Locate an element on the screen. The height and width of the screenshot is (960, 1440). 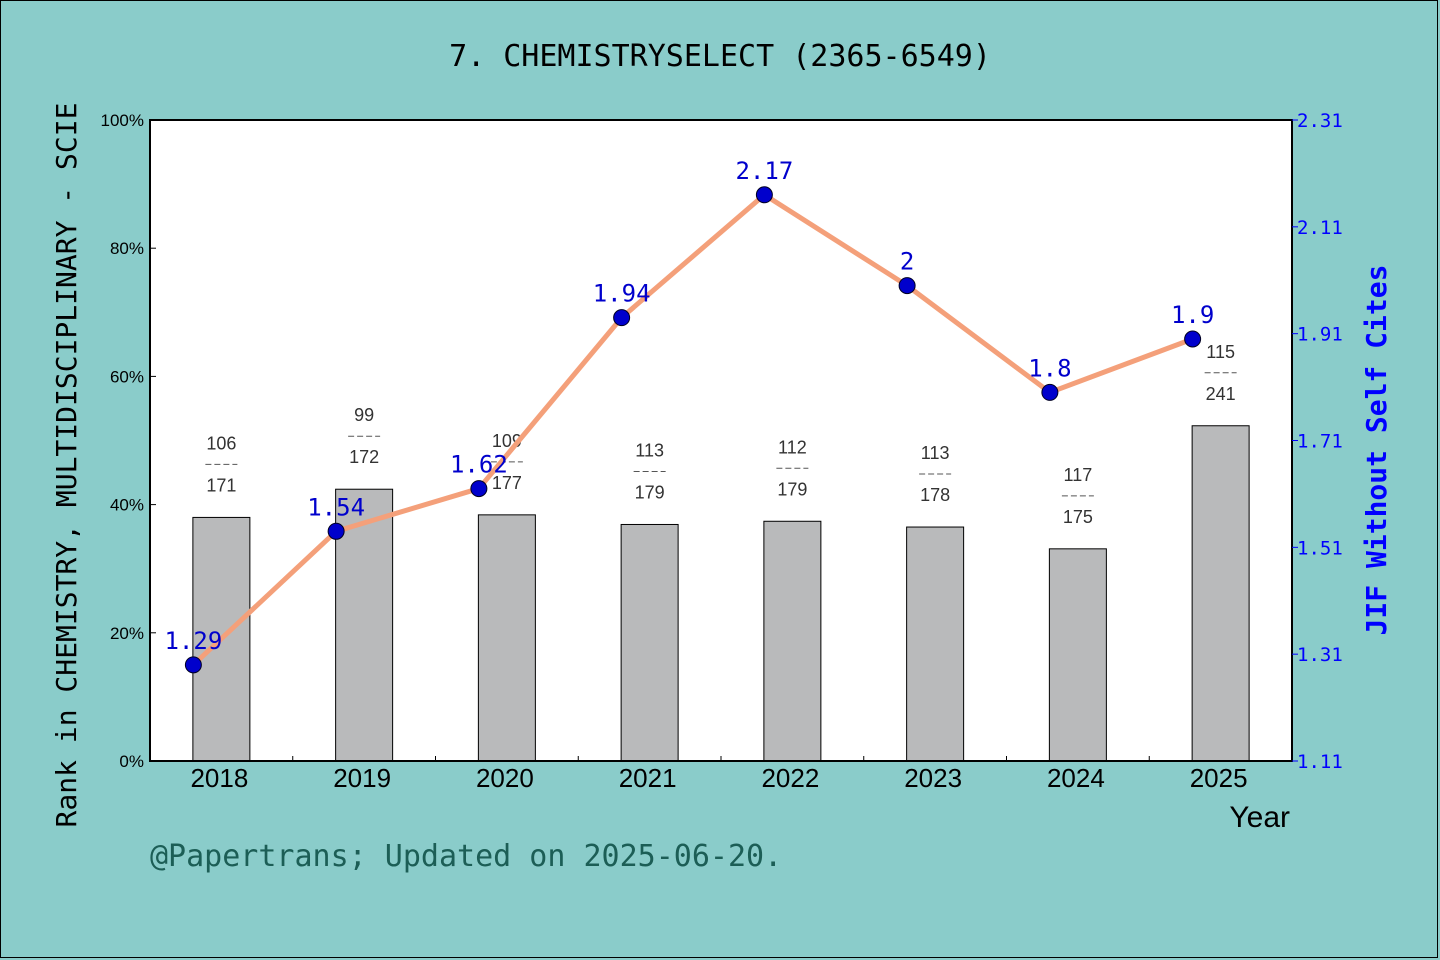
jif-label-2018: 1.29 is located at coordinates (193, 641).